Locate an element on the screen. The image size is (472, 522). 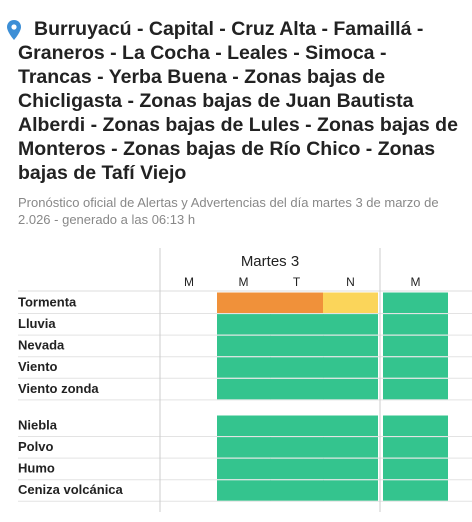
location-icon is located at coordinates (14, 30).